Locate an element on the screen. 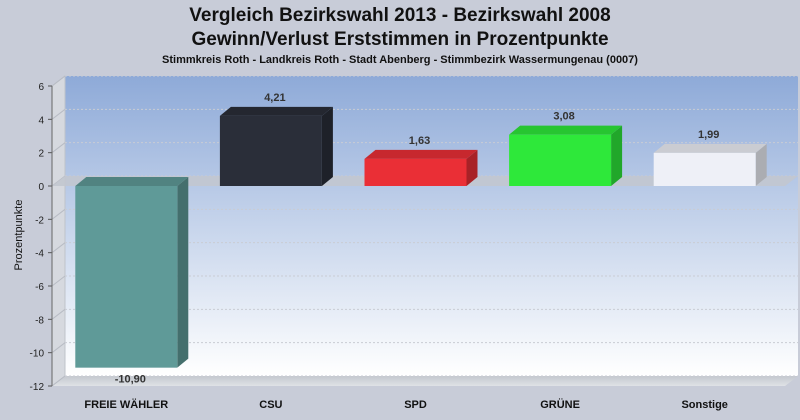  bar-spd is located at coordinates (421, 167).